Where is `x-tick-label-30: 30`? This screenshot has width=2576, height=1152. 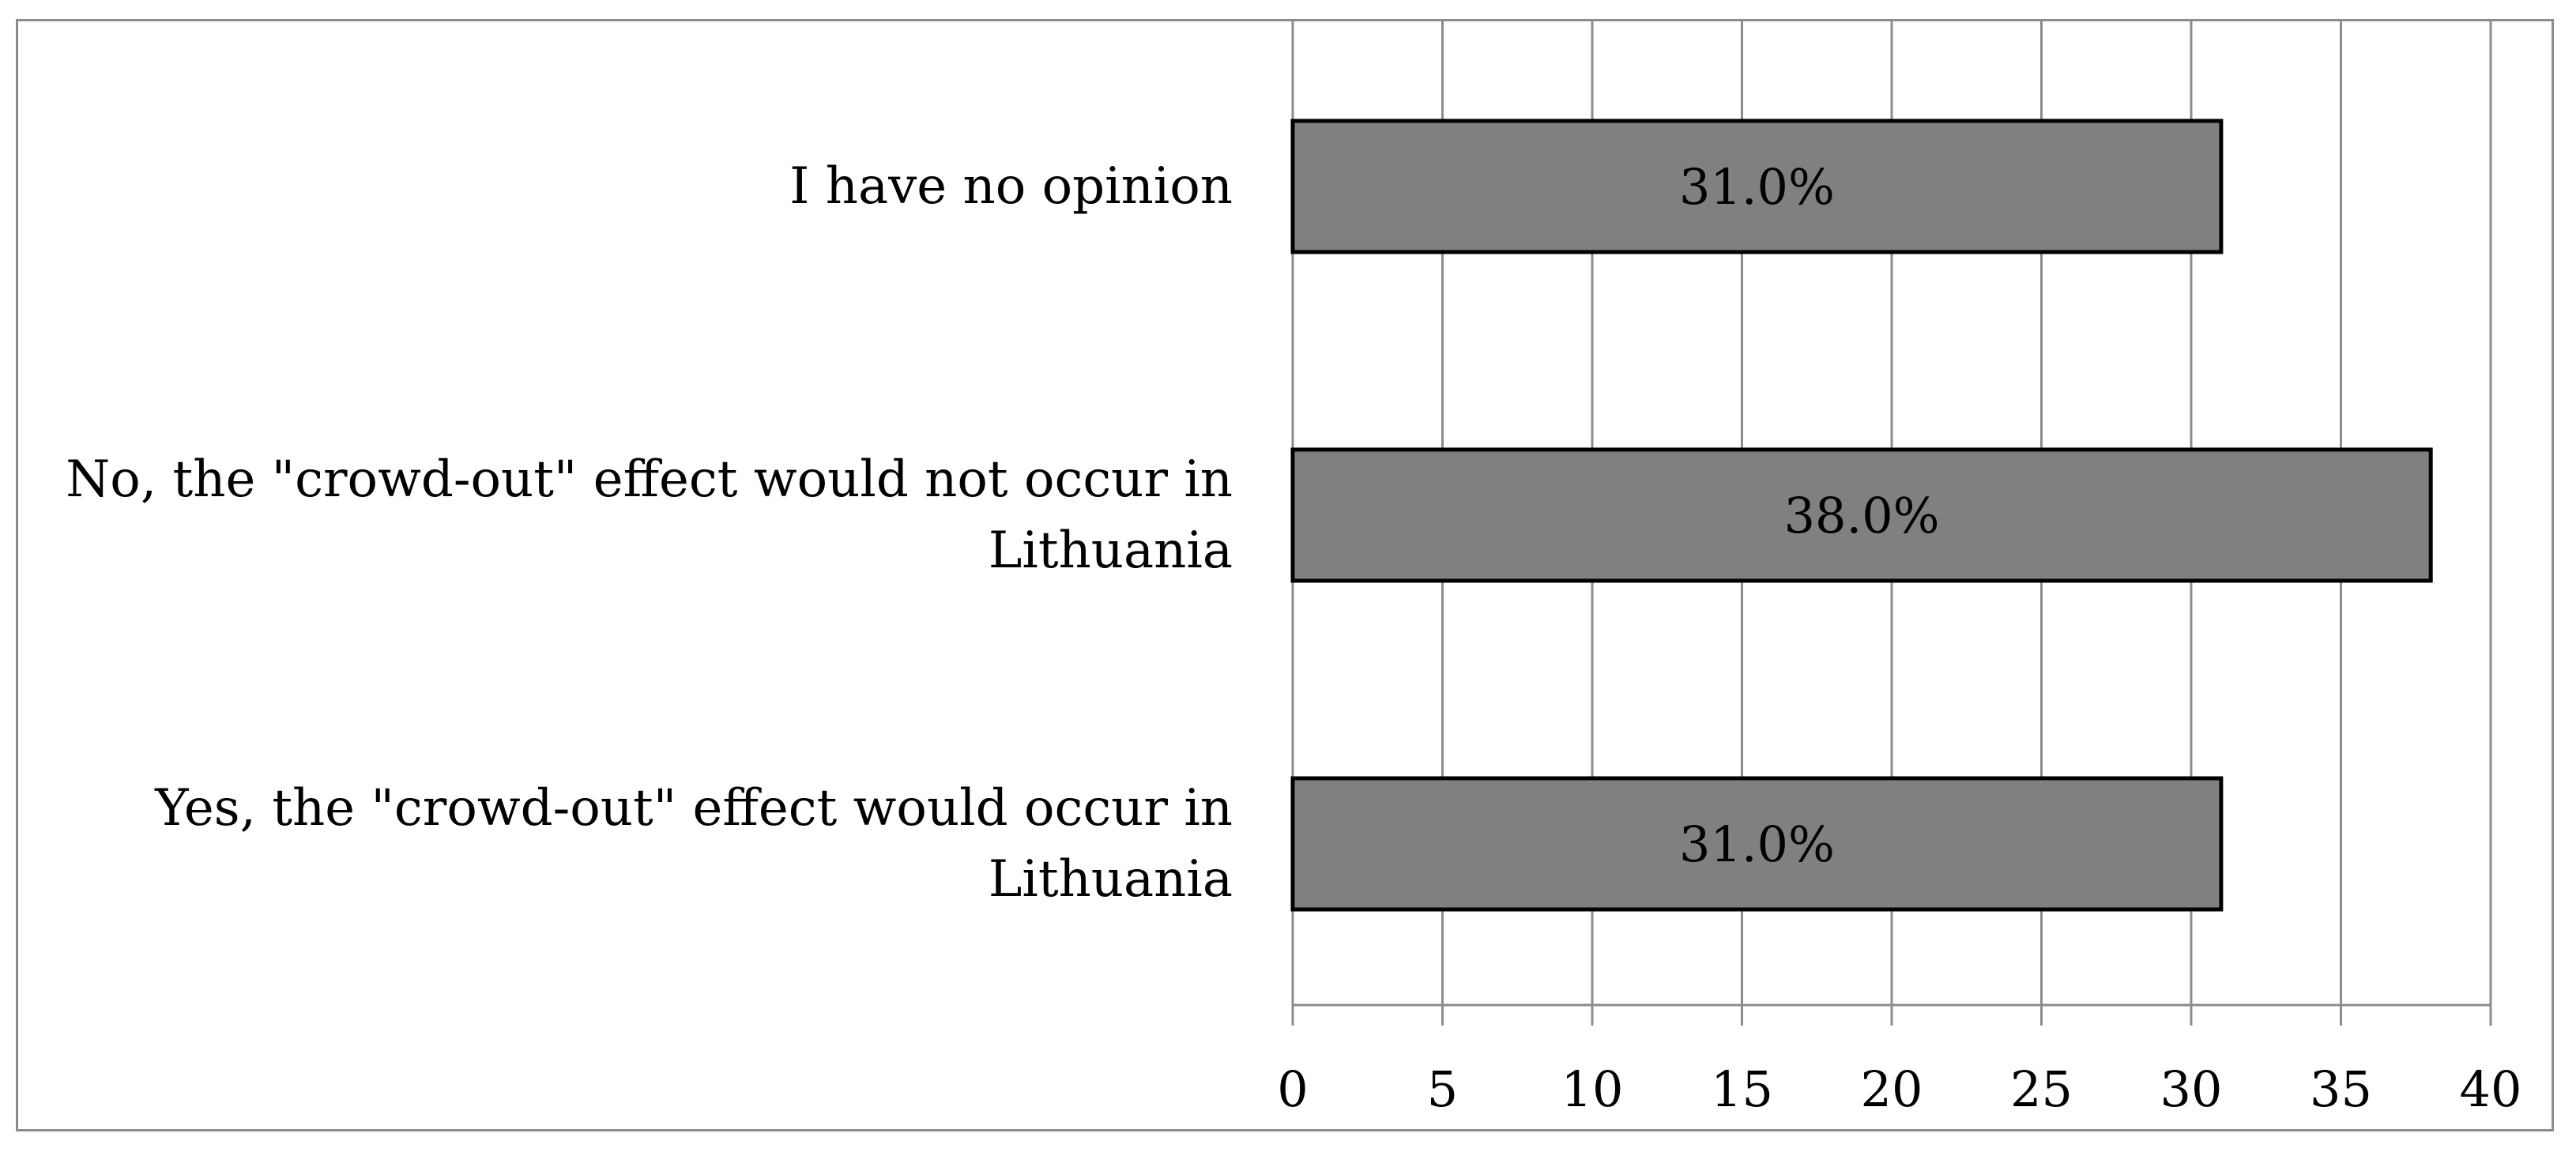
x-tick-label-30: 30 is located at coordinates (2191, 1089).